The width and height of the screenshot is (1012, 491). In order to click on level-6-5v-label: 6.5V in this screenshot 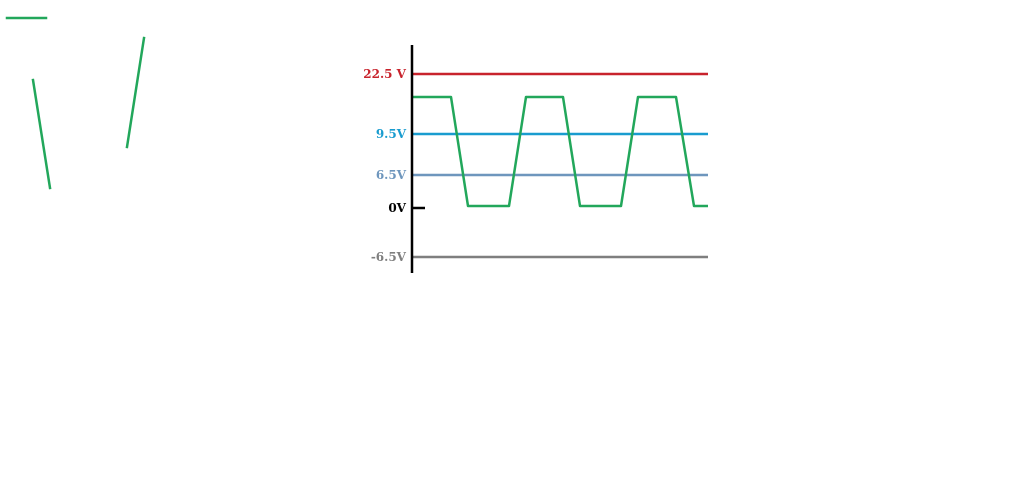, I will do `click(391, 175)`.